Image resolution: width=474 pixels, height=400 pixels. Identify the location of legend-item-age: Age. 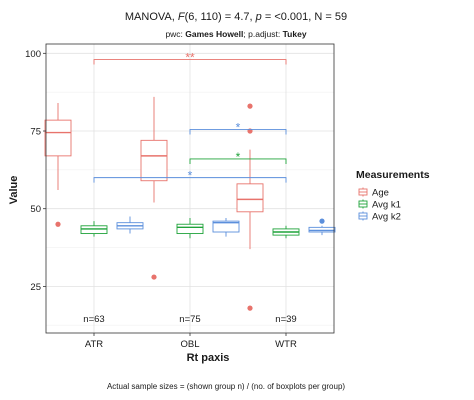
(373, 193).